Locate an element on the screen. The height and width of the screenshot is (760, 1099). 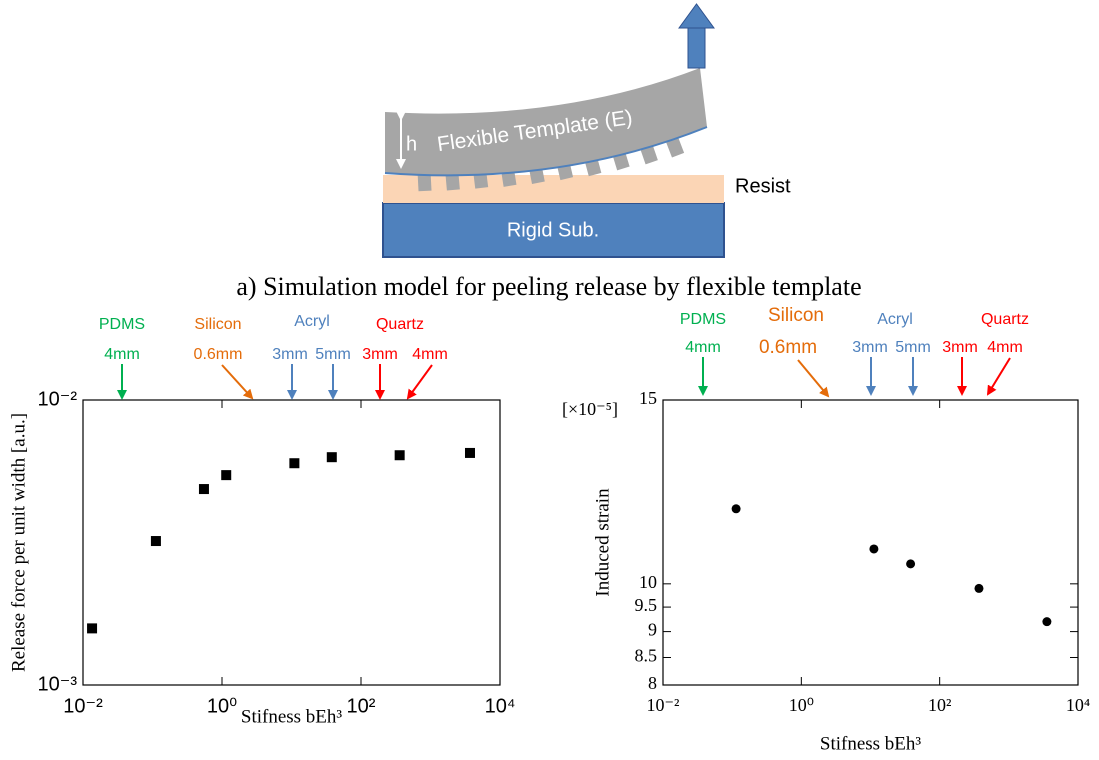
template is located at coordinates (546, 122).